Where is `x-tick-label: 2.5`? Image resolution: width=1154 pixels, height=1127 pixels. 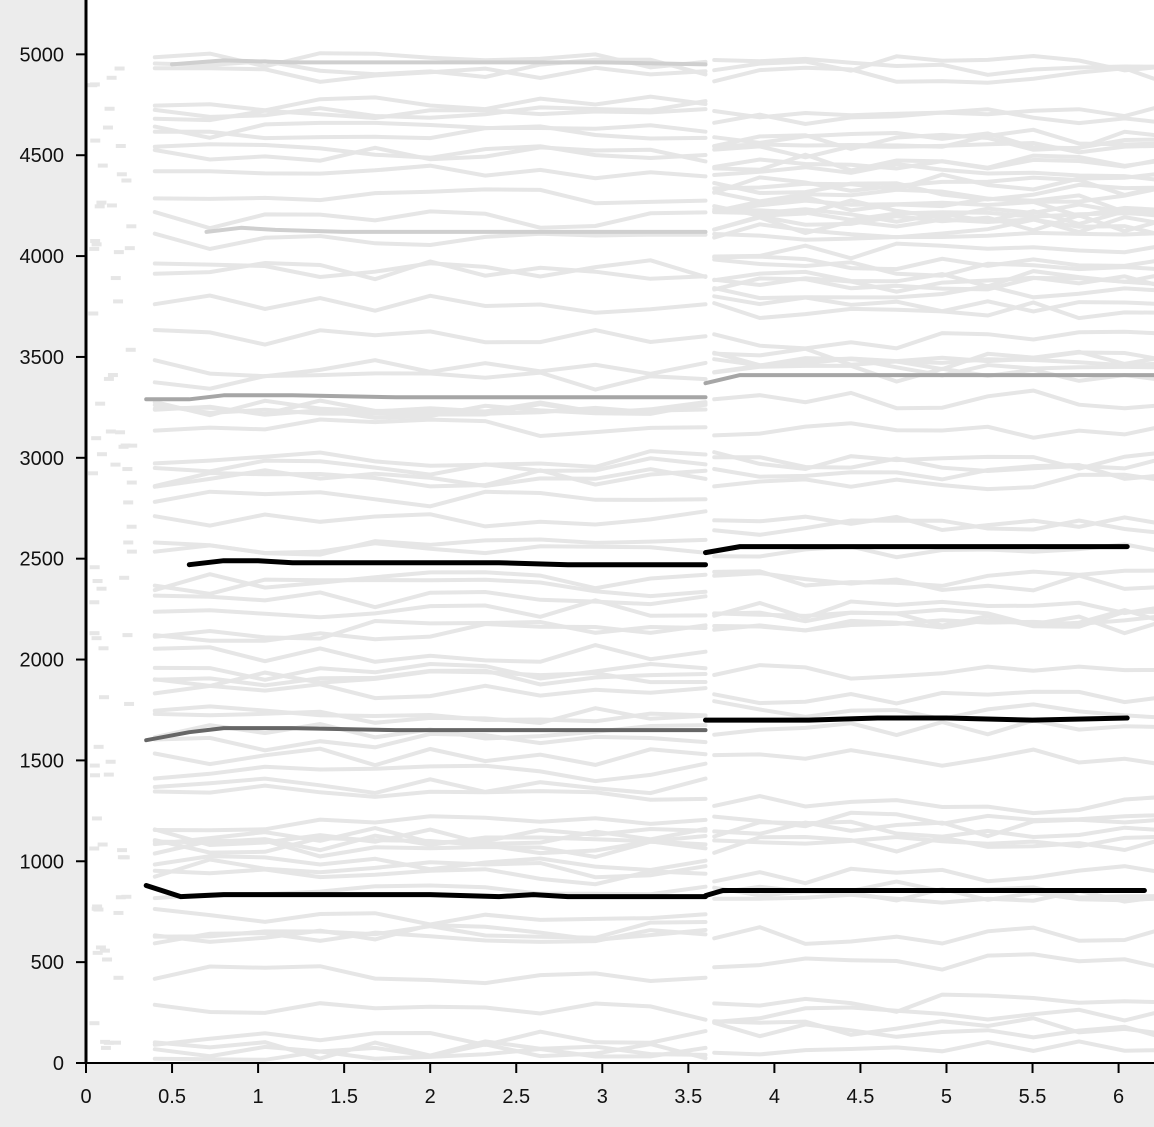
x-tick-label: 2.5 is located at coordinates (516, 1097).